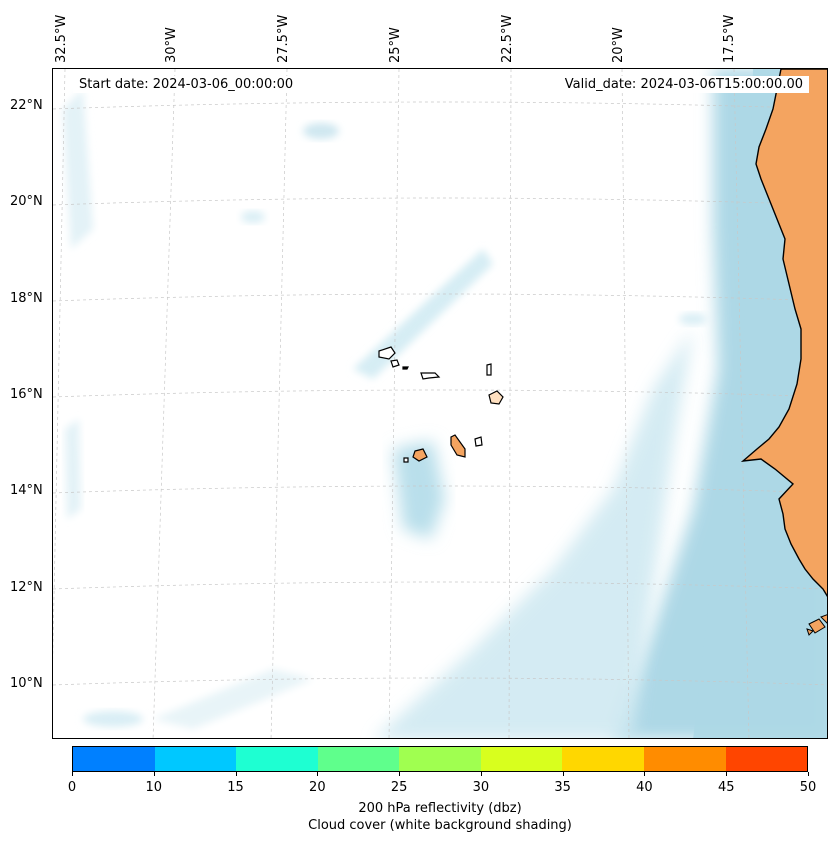 The width and height of the screenshot is (837, 843). What do you see at coordinates (816, 625) in the screenshot?
I see `bissagos-islands` at bounding box center [816, 625].